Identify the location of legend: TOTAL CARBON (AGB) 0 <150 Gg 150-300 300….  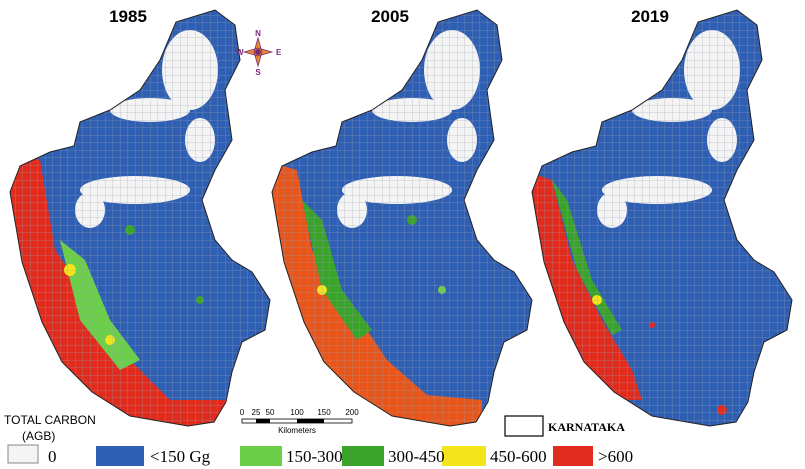
(318, 439).